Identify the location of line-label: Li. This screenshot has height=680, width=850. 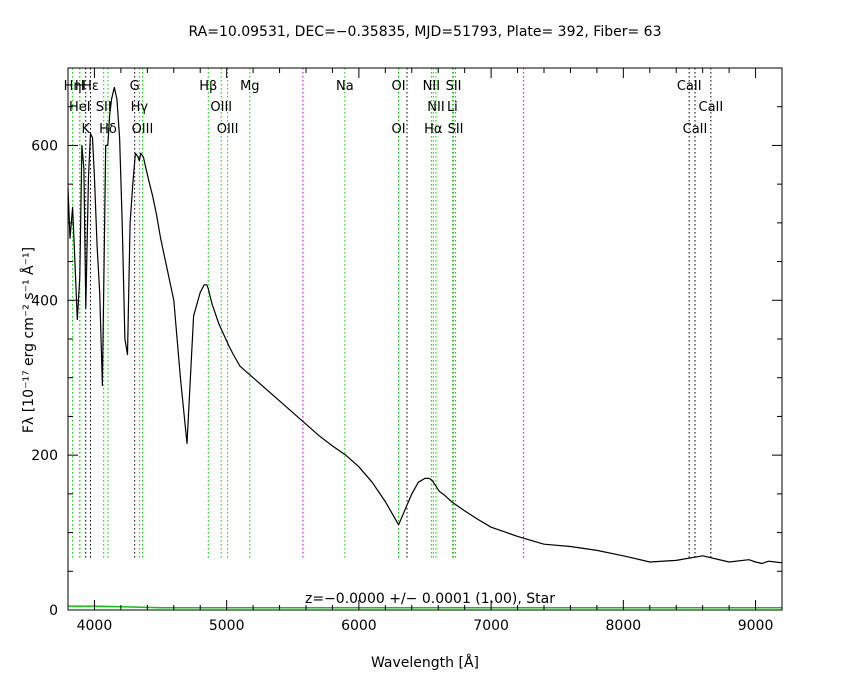
(452, 107).